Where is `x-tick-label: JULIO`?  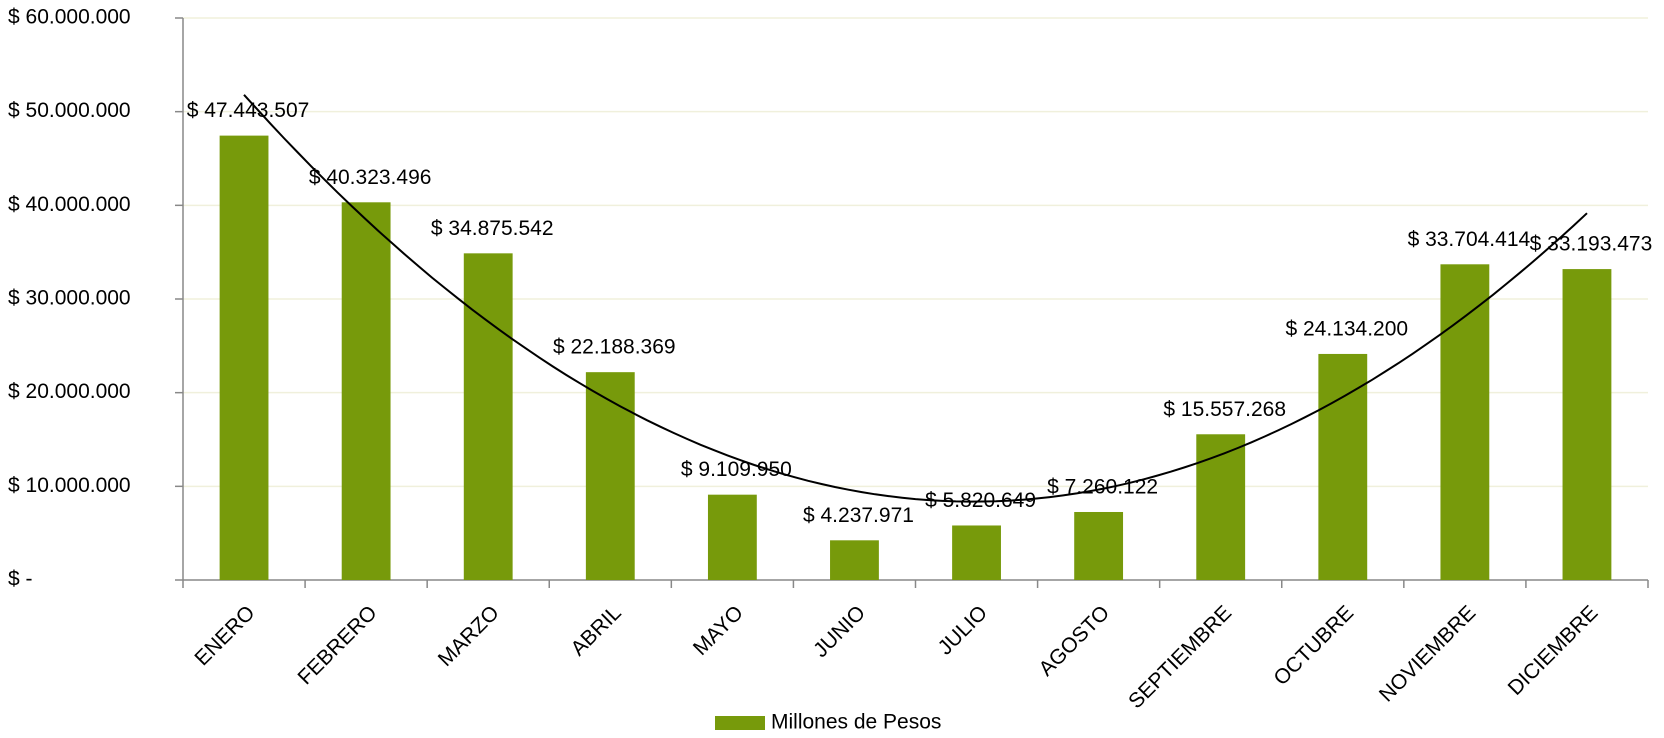 x-tick-label: JULIO is located at coordinates (963, 630).